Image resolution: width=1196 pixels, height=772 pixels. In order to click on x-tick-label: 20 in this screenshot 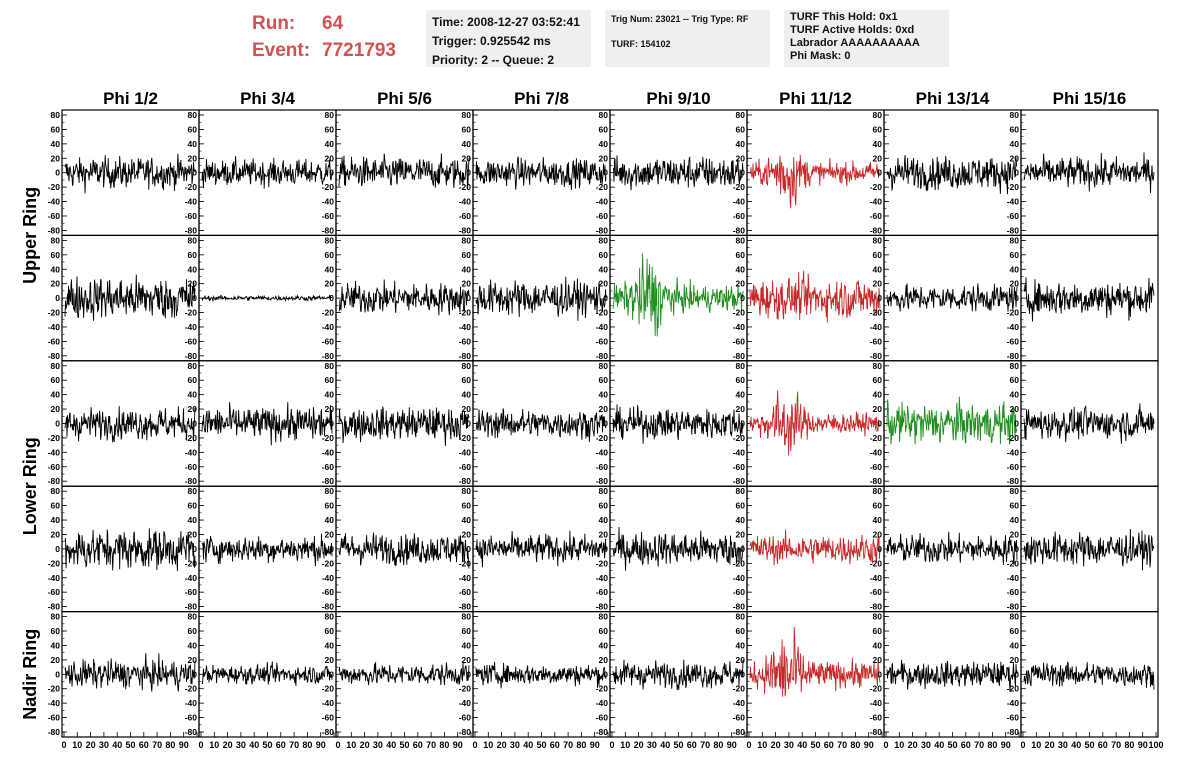, I will do `click(228, 745)`.